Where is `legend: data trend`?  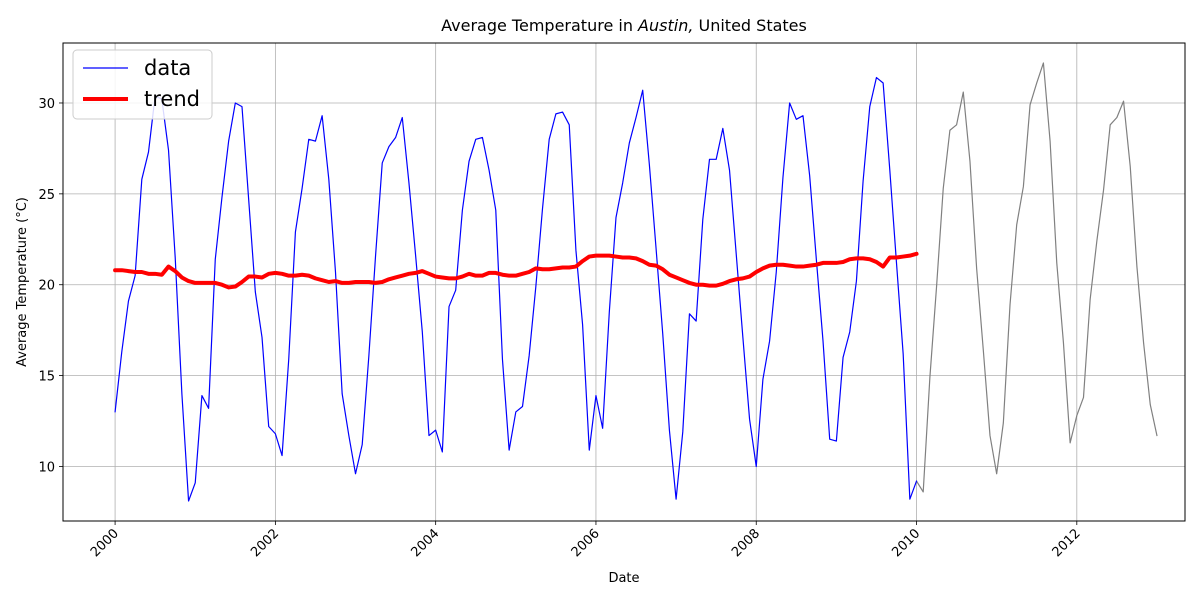
legend: data trend is located at coordinates (142, 84).